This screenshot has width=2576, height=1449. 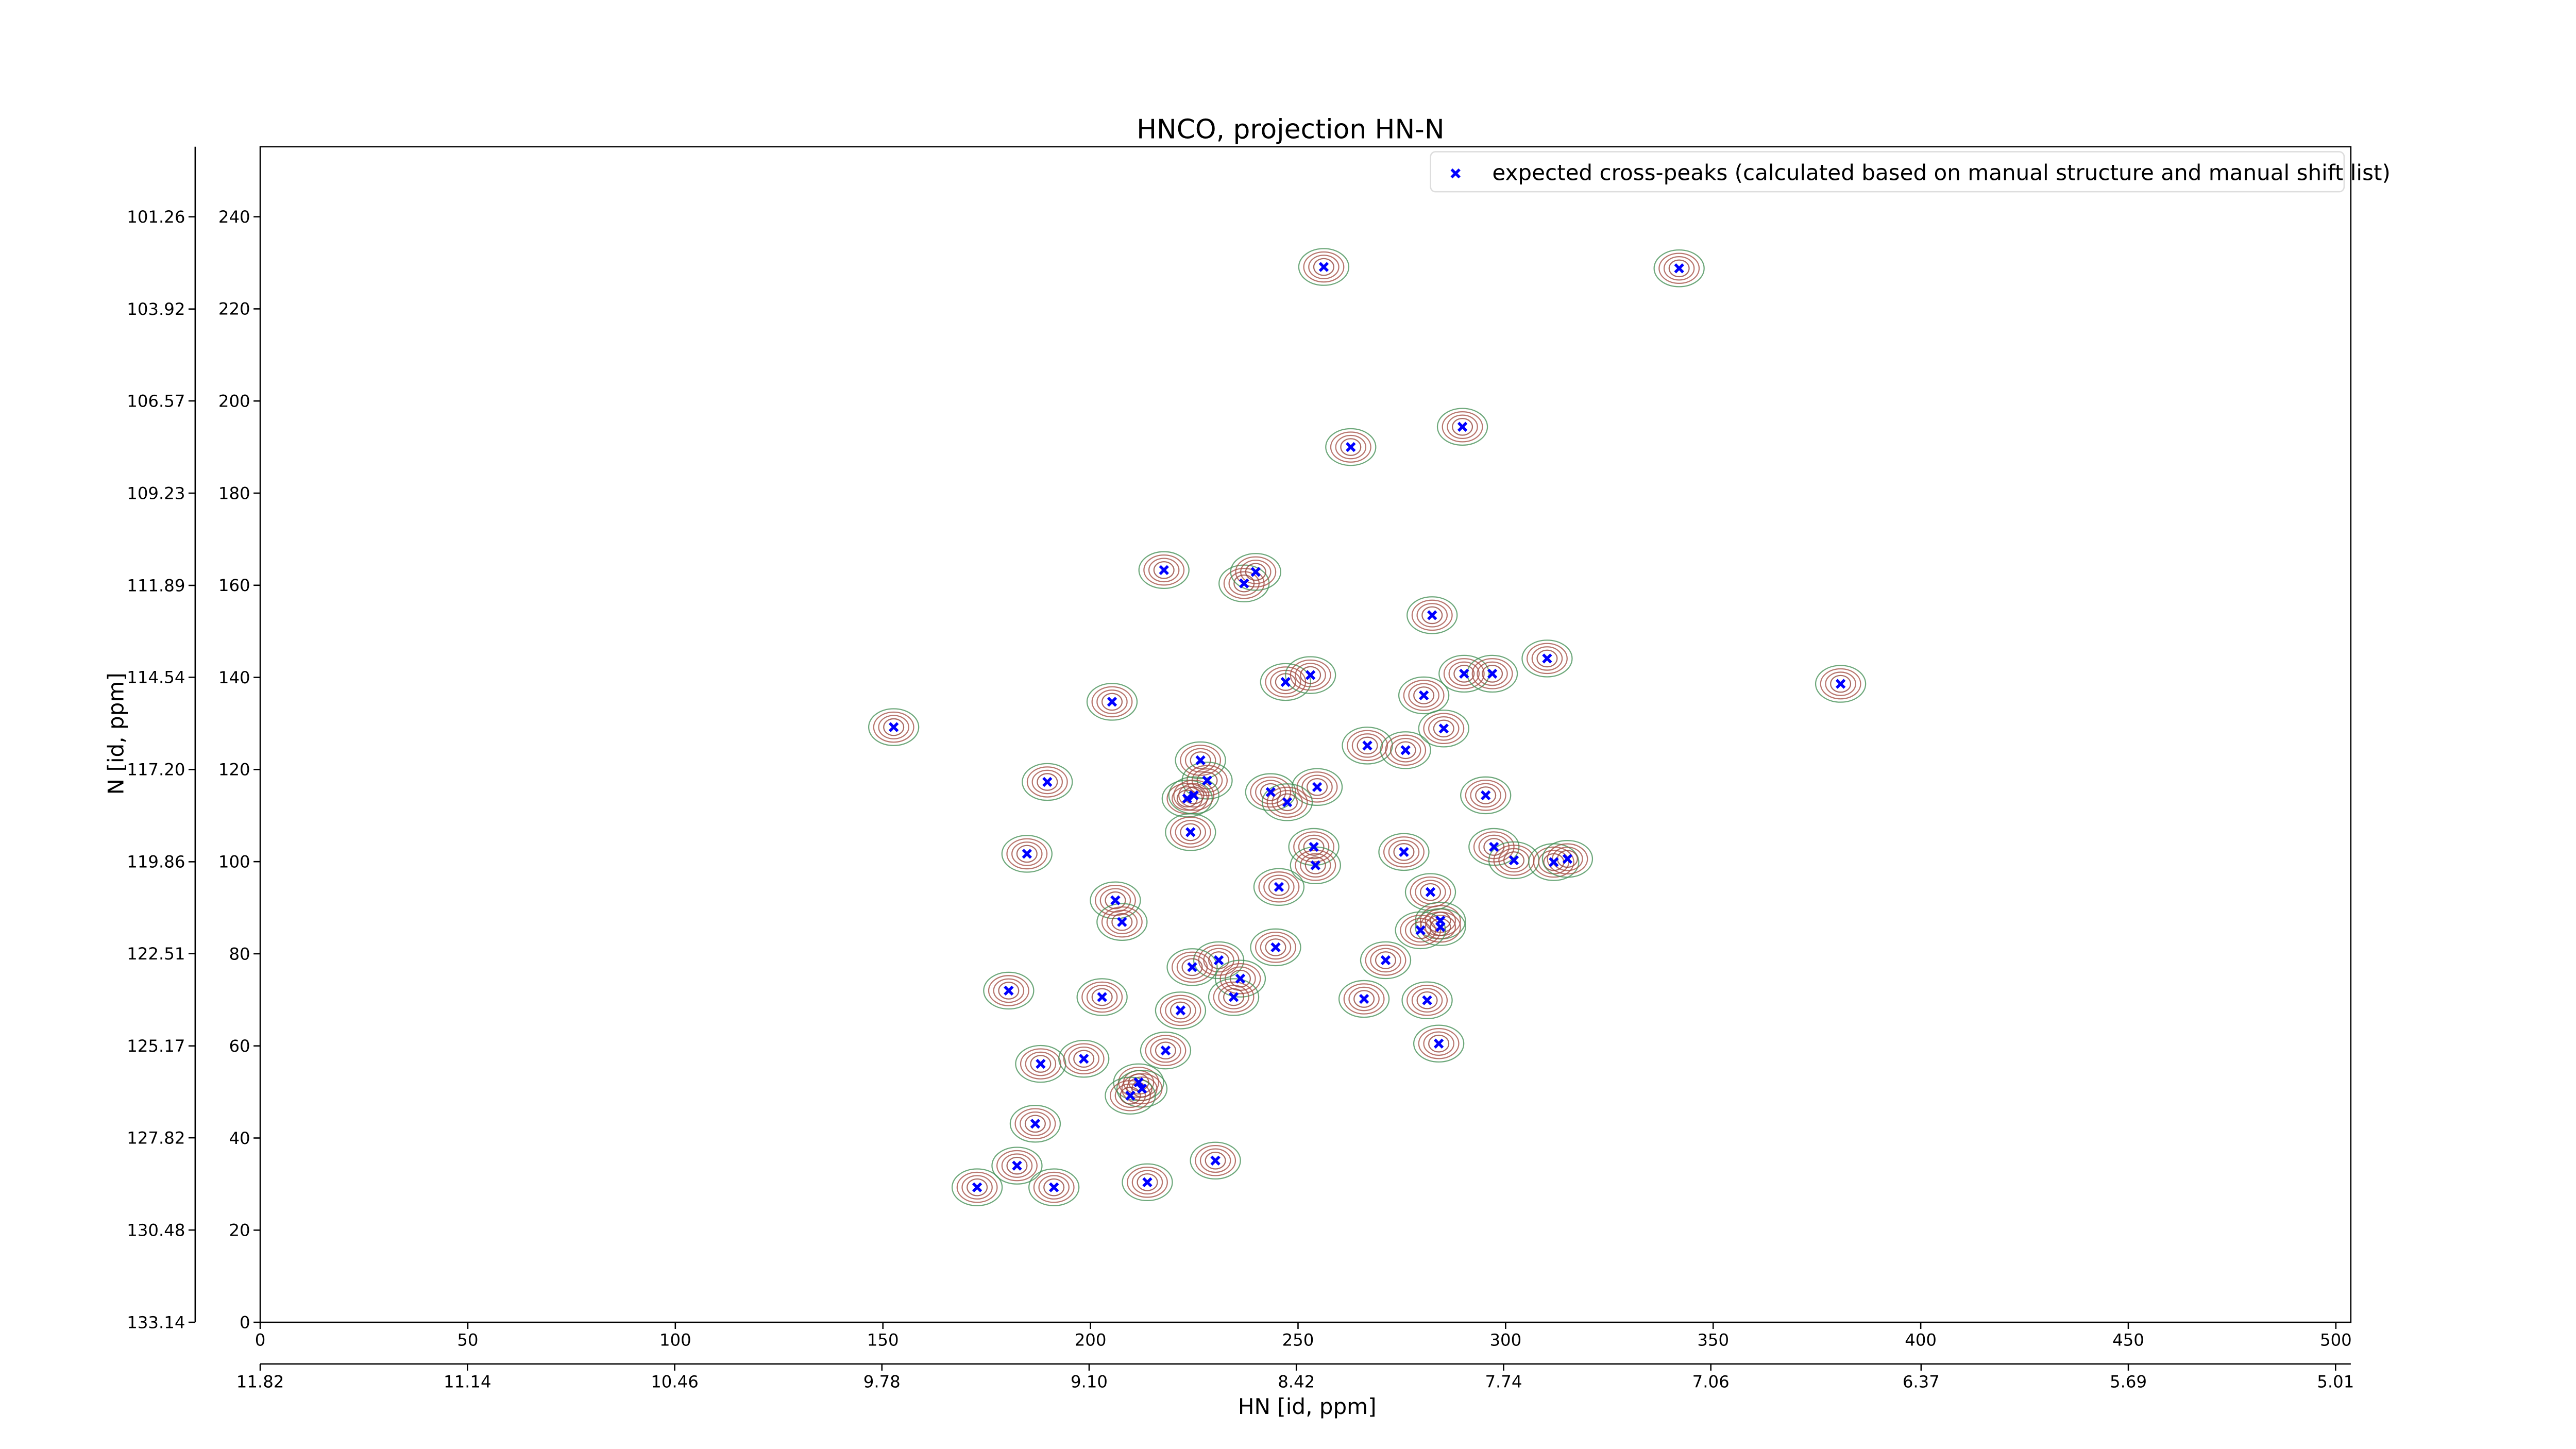 I want to click on y-tick-label: 220, so click(x=234, y=309).